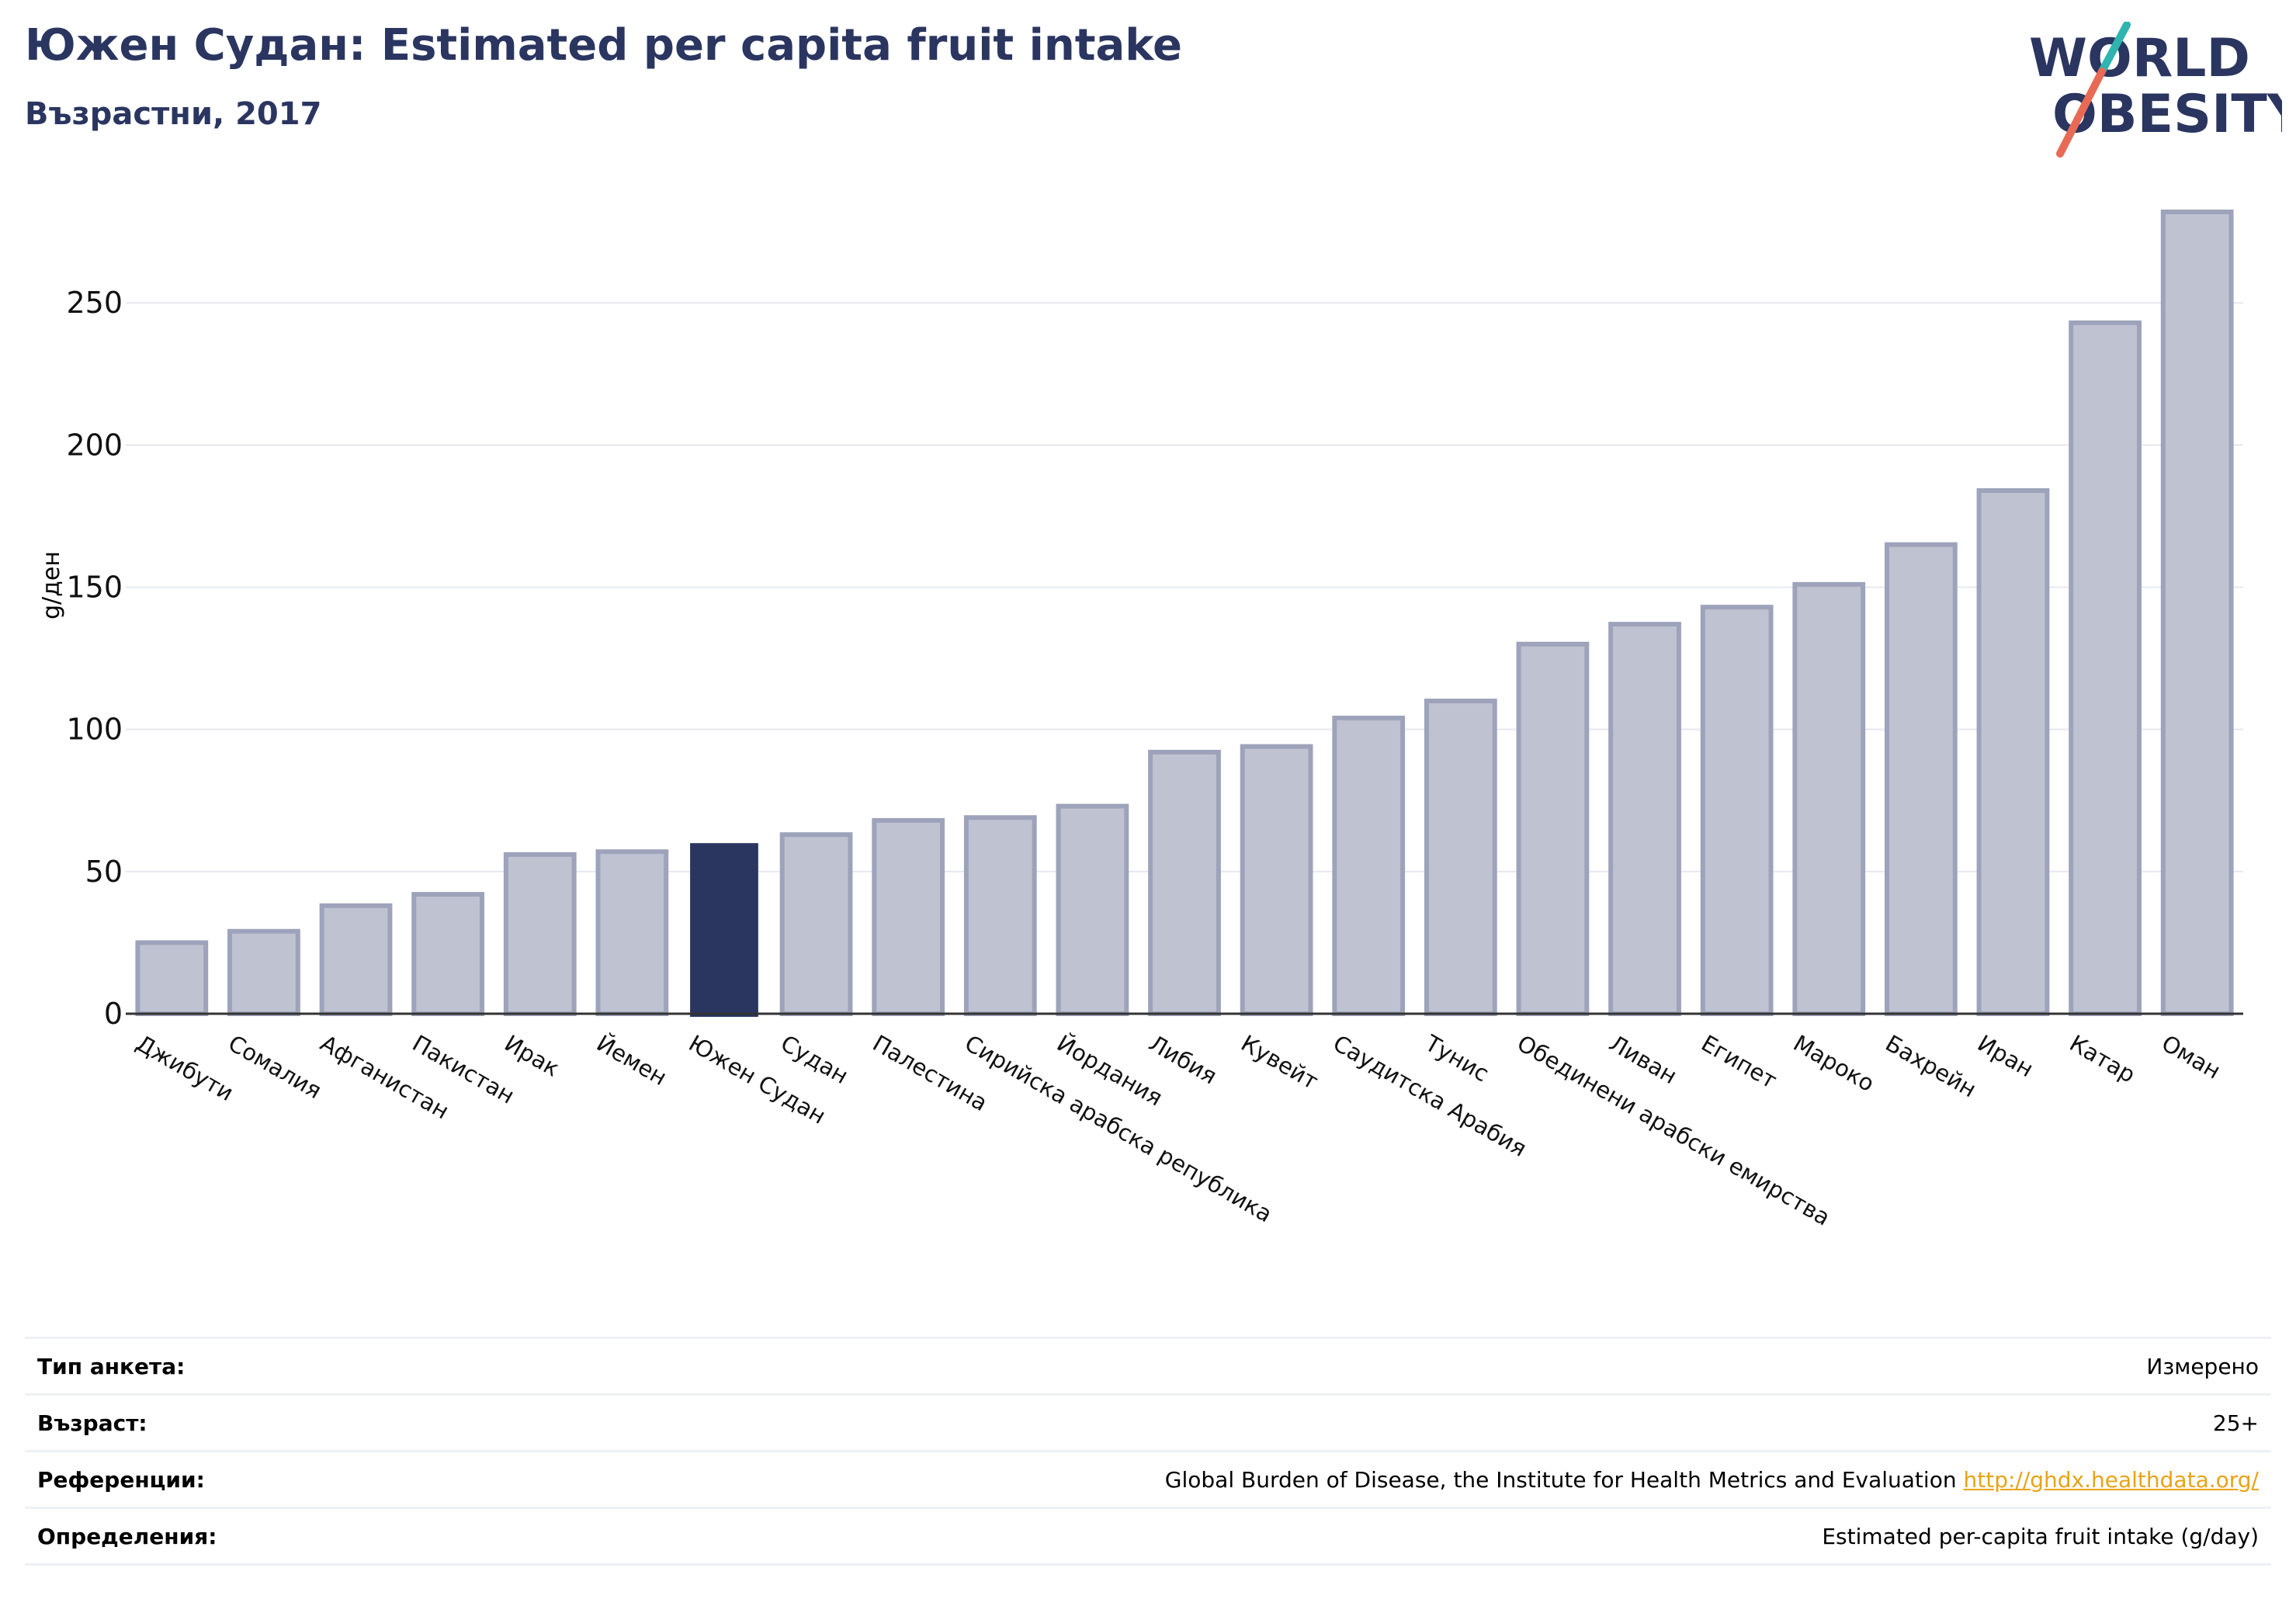 This screenshot has height=1599, width=2296. I want to click on meta-label: Тип анкета:, so click(112, 1366).